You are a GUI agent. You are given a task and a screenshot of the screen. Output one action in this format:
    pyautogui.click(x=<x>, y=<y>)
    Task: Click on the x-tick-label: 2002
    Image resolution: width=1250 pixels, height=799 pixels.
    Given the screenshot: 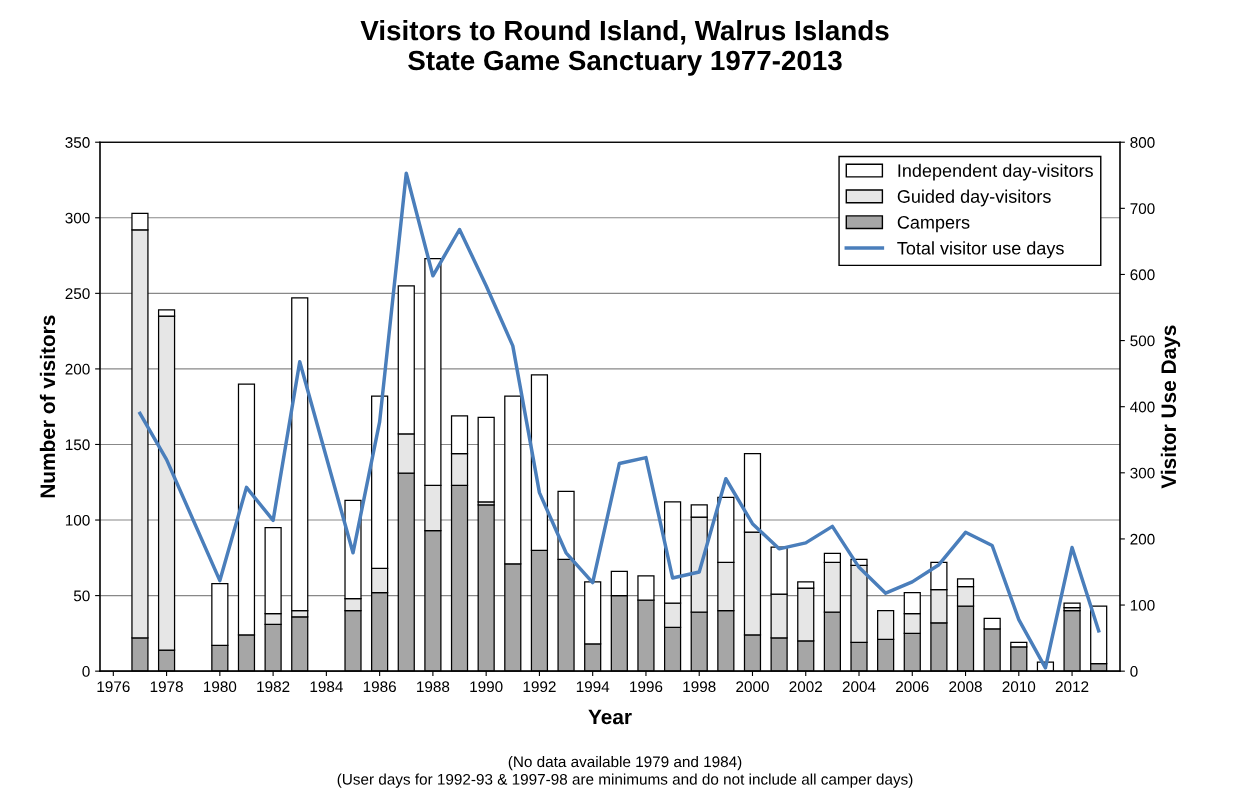 What is the action you would take?
    pyautogui.click(x=805, y=687)
    